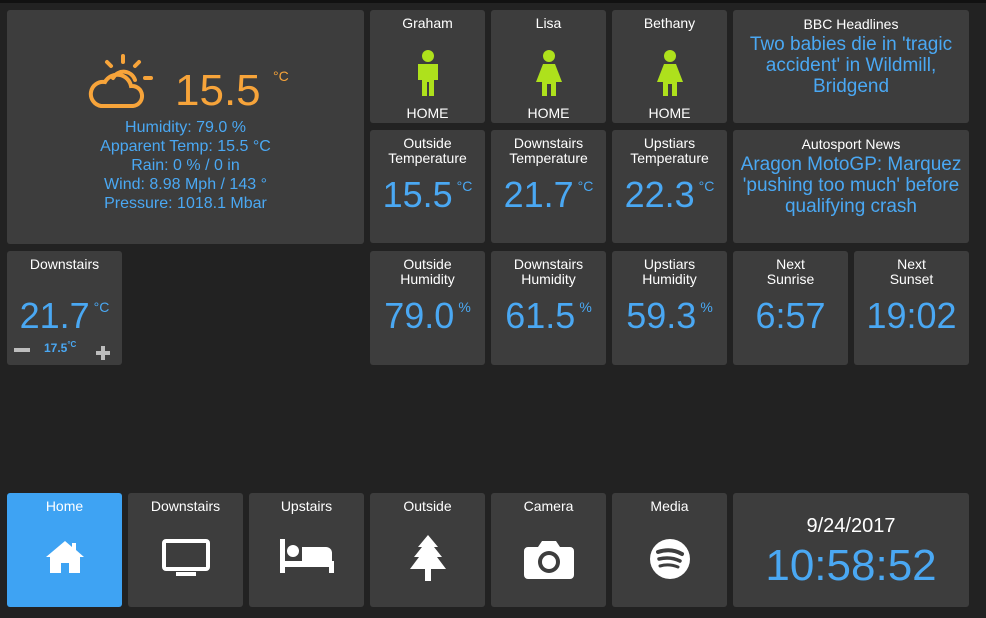 This screenshot has height=618, width=986. I want to click on top-bar, so click(493, 1).